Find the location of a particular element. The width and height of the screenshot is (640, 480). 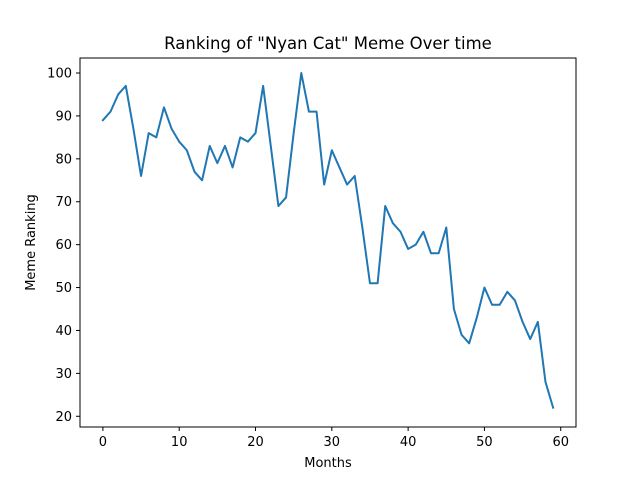

y-tick-label: 30 is located at coordinates (63, 374).